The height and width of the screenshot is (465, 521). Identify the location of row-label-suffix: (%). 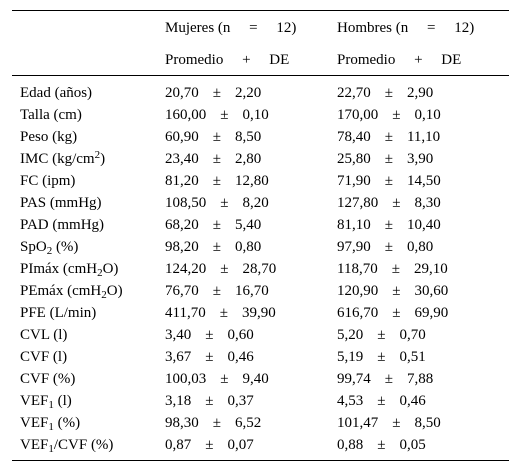
(65, 246).